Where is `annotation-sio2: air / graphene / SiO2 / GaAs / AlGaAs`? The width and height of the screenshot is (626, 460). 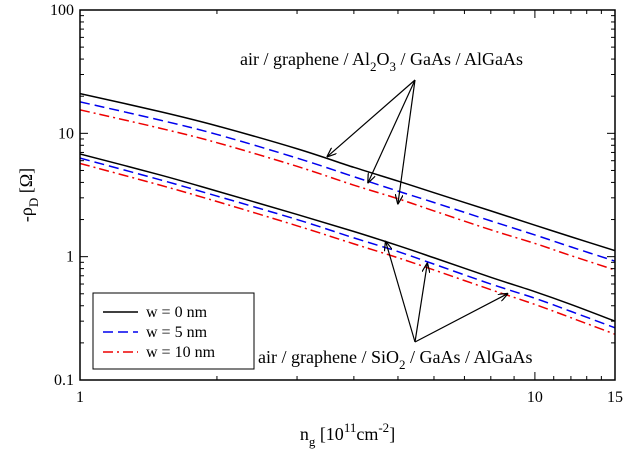
annotation-sio2: air / graphene / SiO2 / GaAs / AlGaAs is located at coordinates (395, 359).